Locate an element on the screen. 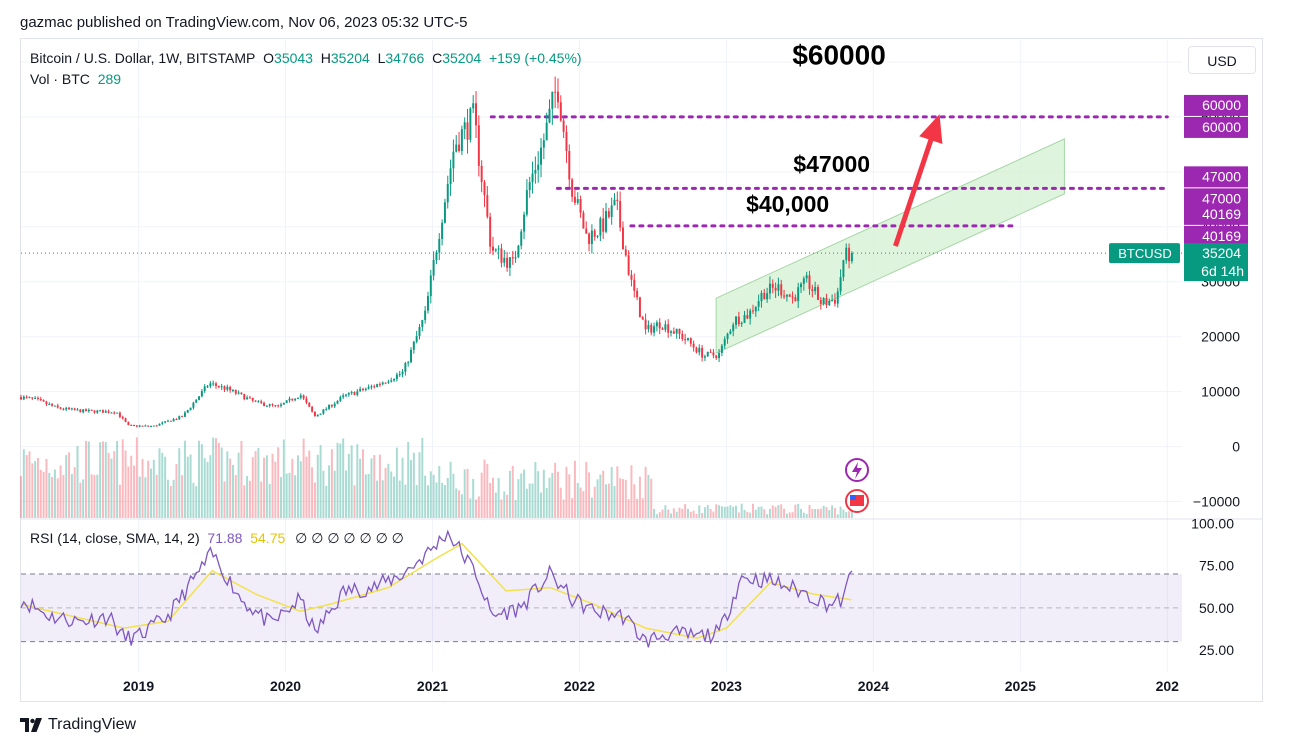  volume-value: 289 is located at coordinates (109, 79).